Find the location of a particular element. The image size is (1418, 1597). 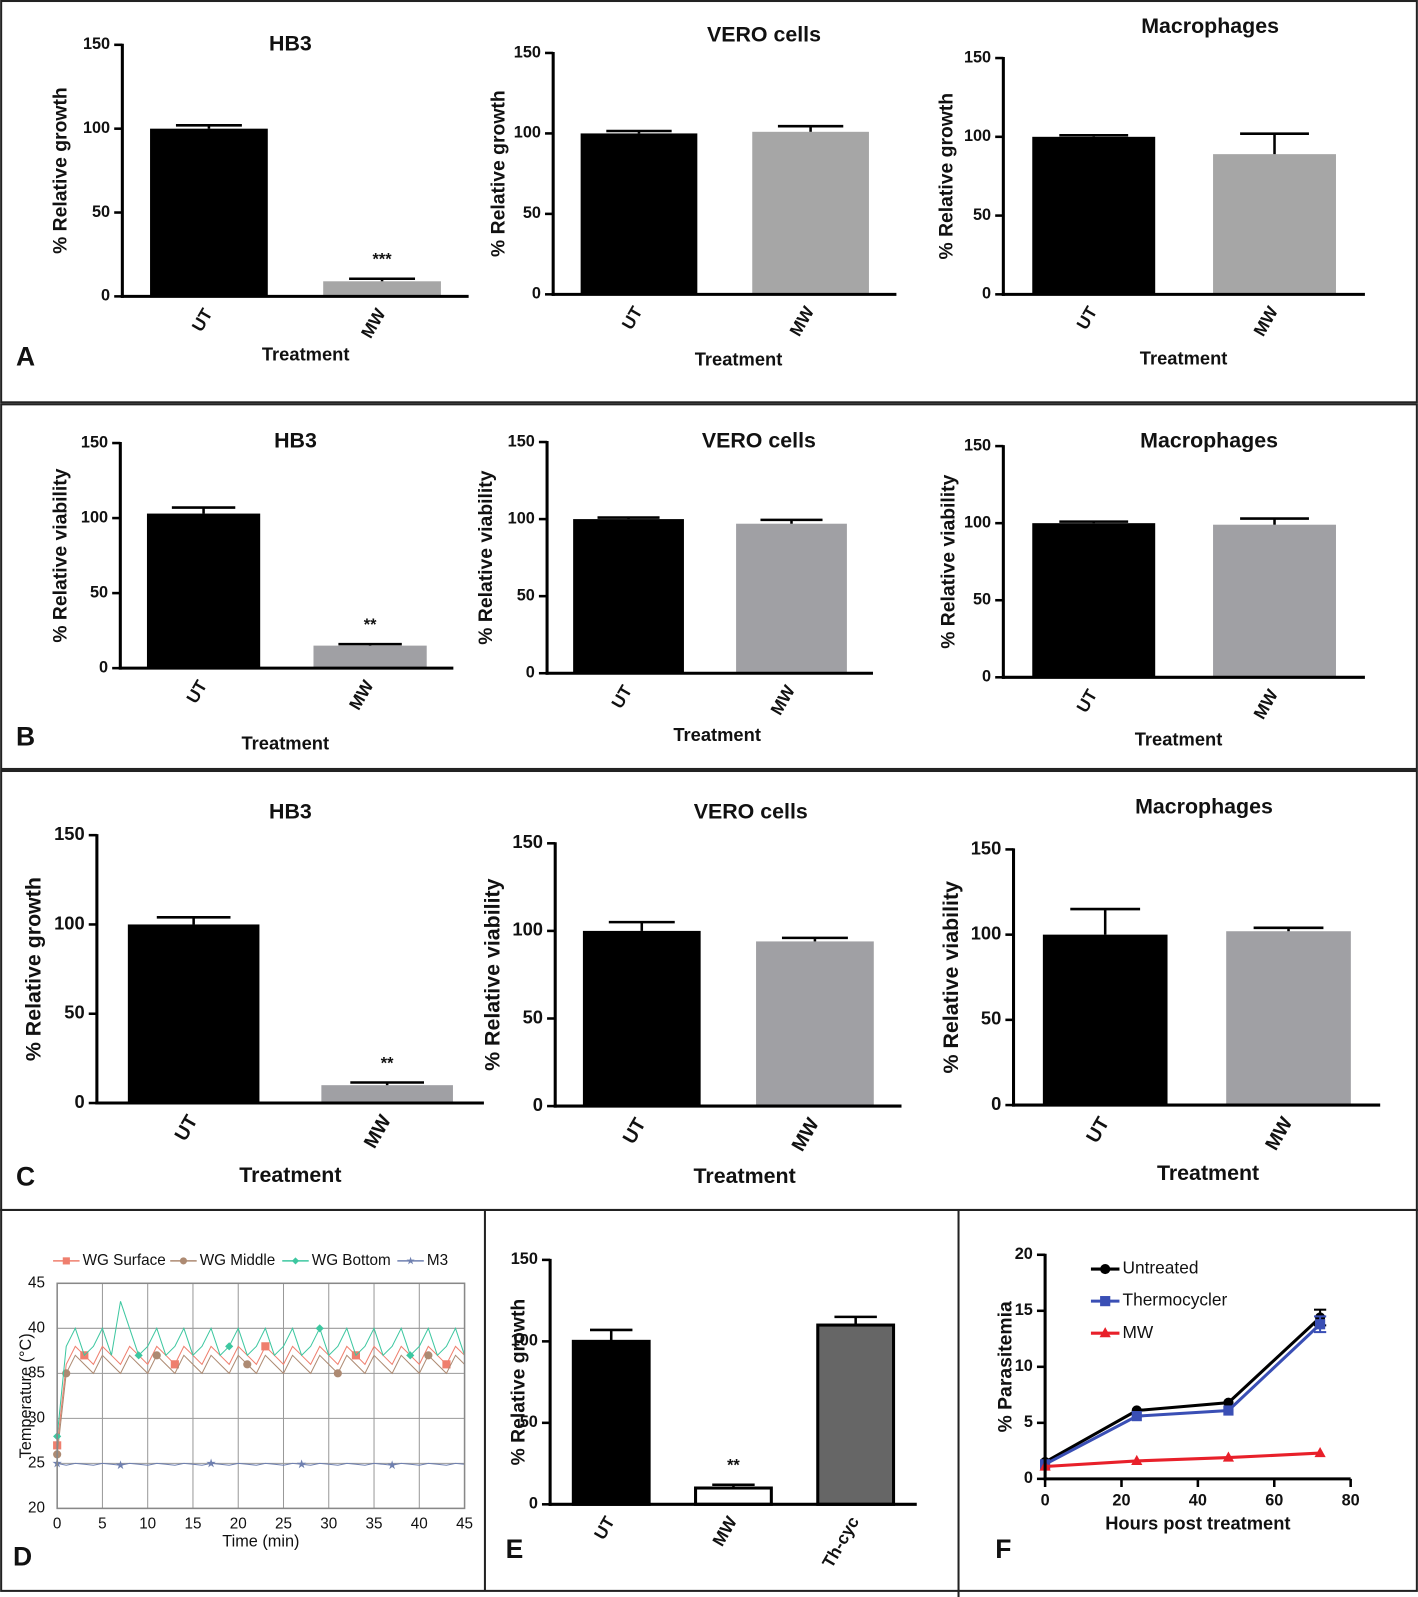

legend-label: WG Bottom is located at coordinates (351, 1260).